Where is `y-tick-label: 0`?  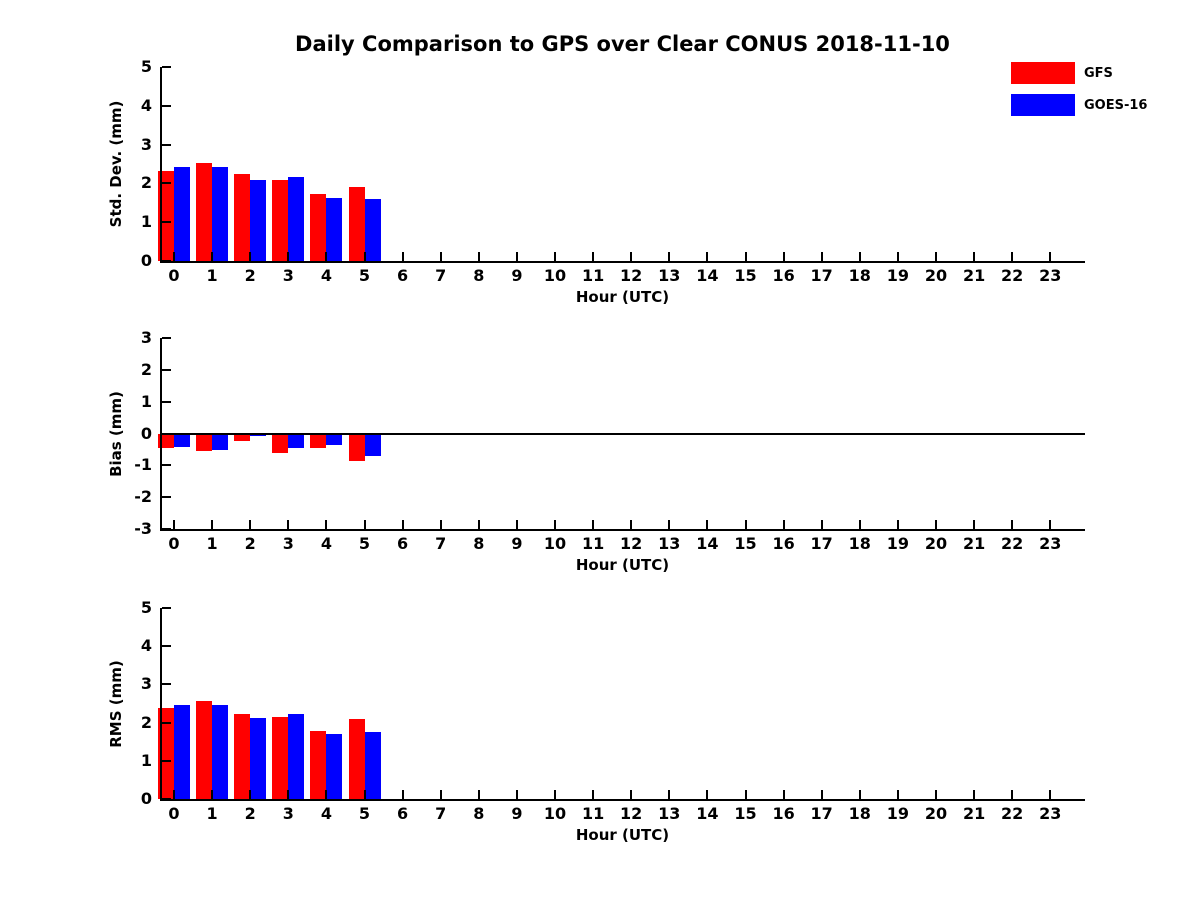 y-tick-label: 0 is located at coordinates (146, 798).